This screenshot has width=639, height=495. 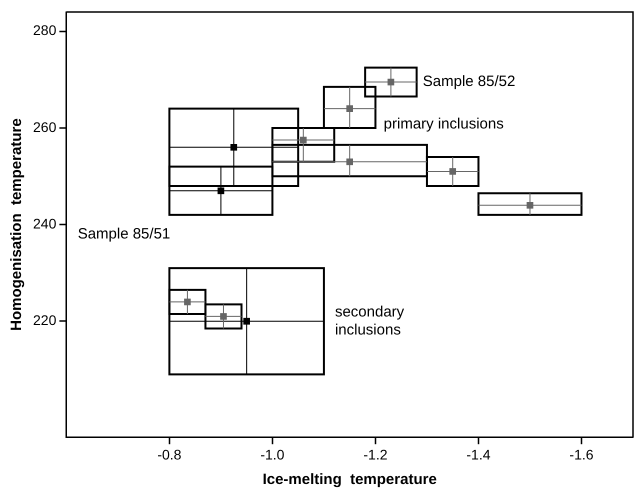 What do you see at coordinates (469, 81) in the screenshot?
I see `annotation: Sample 85/52` at bounding box center [469, 81].